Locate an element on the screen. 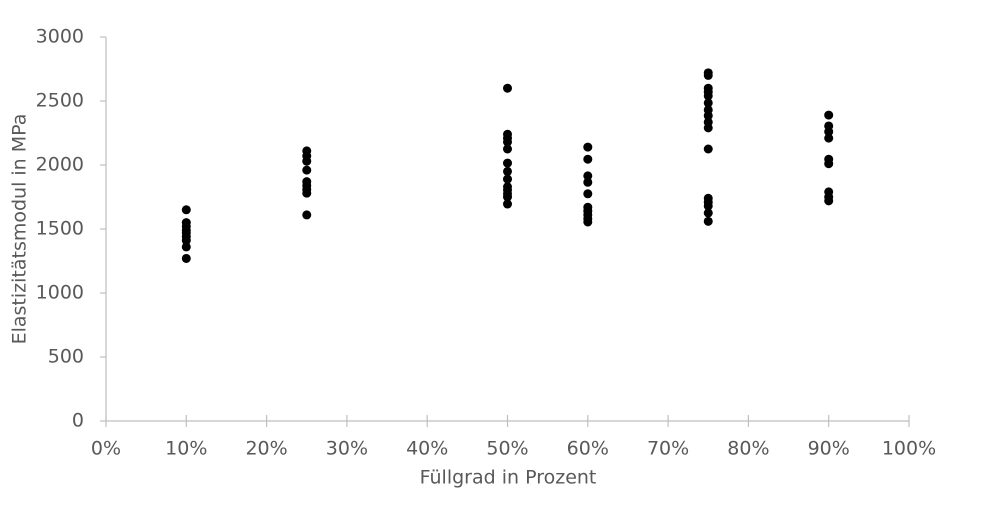 This screenshot has height=512, width=981. y-tick-label: 1000 is located at coordinates (60, 293).